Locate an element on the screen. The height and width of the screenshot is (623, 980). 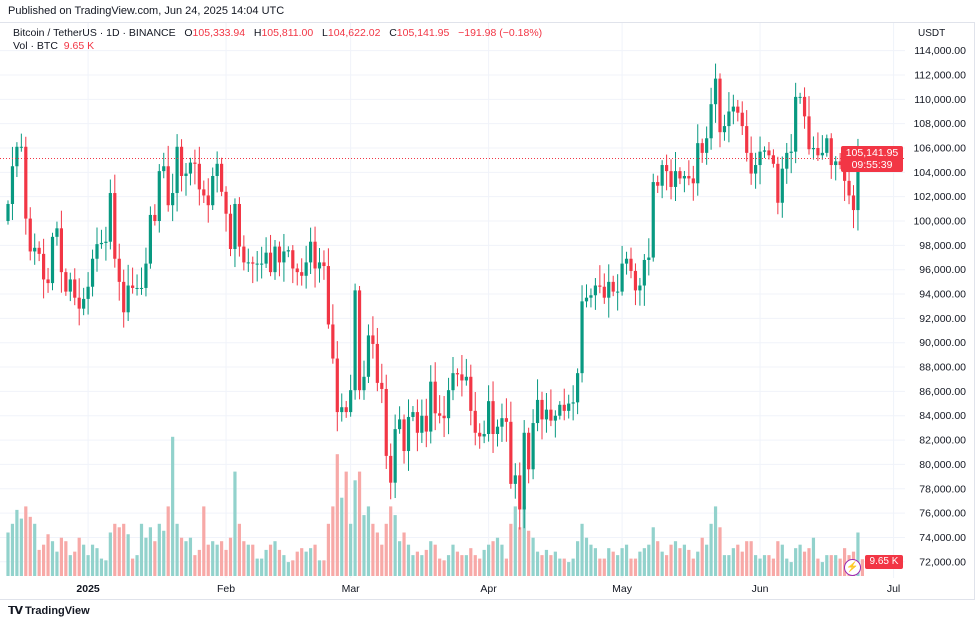
currency-label: USDT is located at coordinates (932, 33).